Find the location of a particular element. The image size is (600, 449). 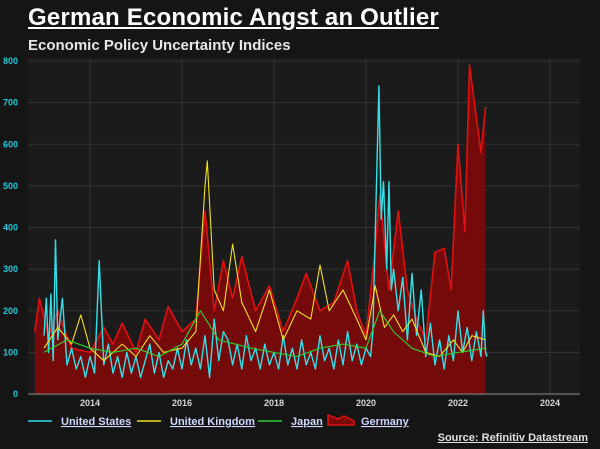

y-tick-label: 200 is located at coordinates (10, 311).